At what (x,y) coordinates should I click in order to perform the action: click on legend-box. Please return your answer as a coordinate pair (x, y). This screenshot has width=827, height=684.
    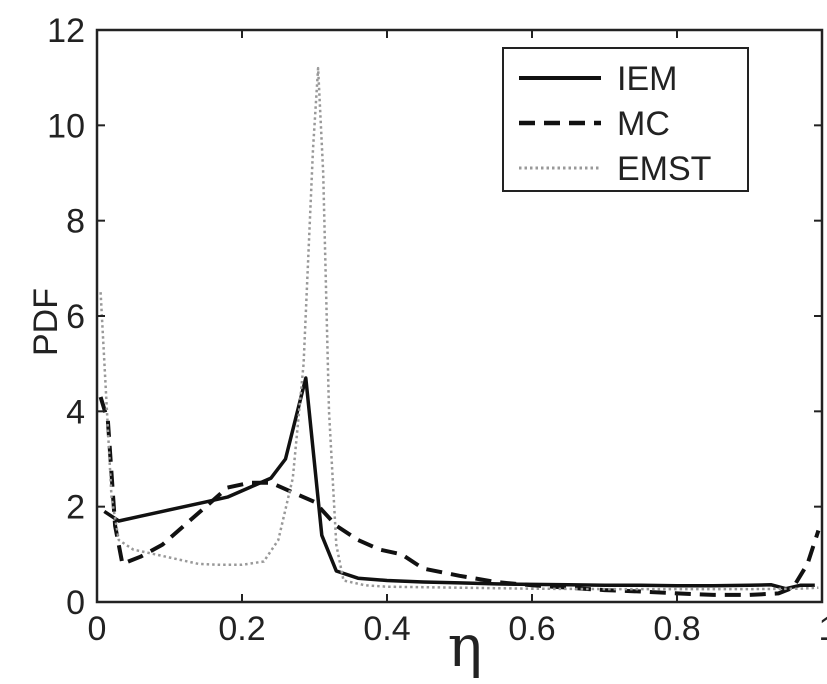
    Looking at the image, I should click on (625, 119).